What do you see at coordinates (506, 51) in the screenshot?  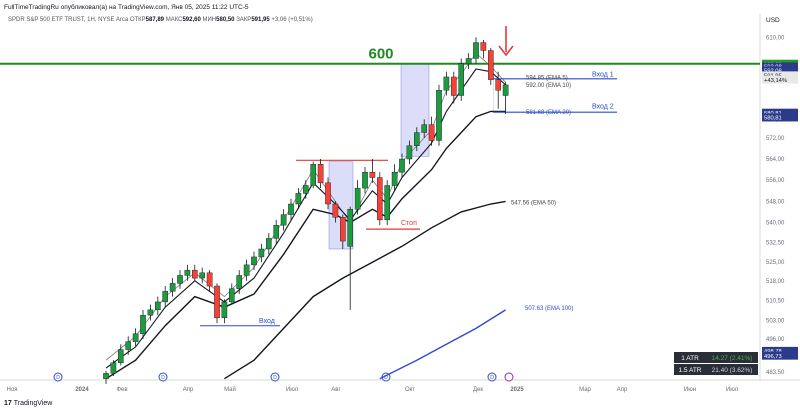 I see `down-arrow-head-icon` at bounding box center [506, 51].